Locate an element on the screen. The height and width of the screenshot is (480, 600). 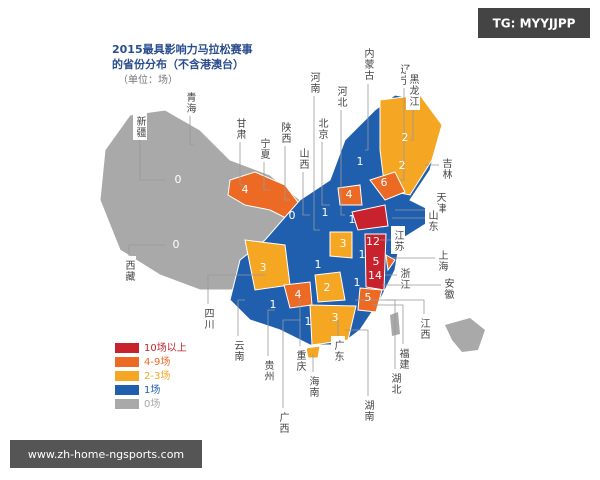
province-label: 贵州 is located at coordinates (268, 370).